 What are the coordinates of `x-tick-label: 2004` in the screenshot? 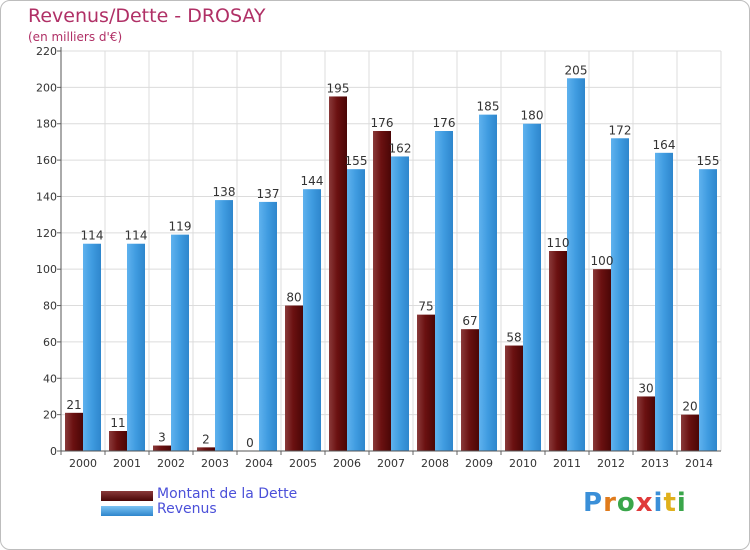 It's located at (259, 463).